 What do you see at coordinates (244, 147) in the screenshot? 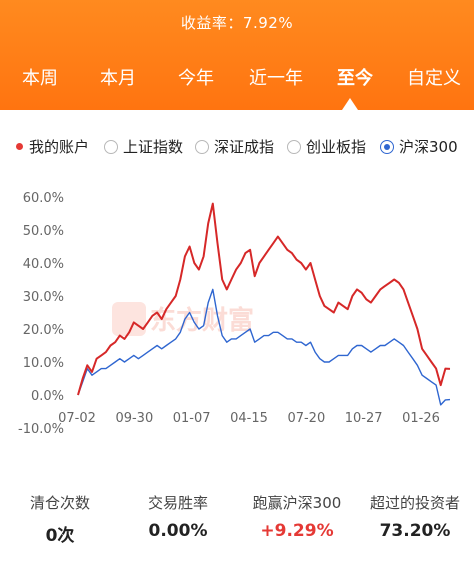
I see `legend-option-label: 深证成指` at bounding box center [244, 147].